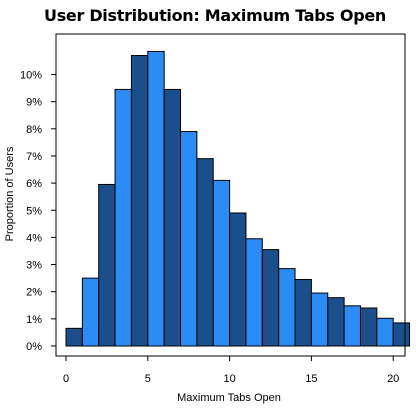  I want to click on y-axis-title: Proportion of Users, so click(10, 193).